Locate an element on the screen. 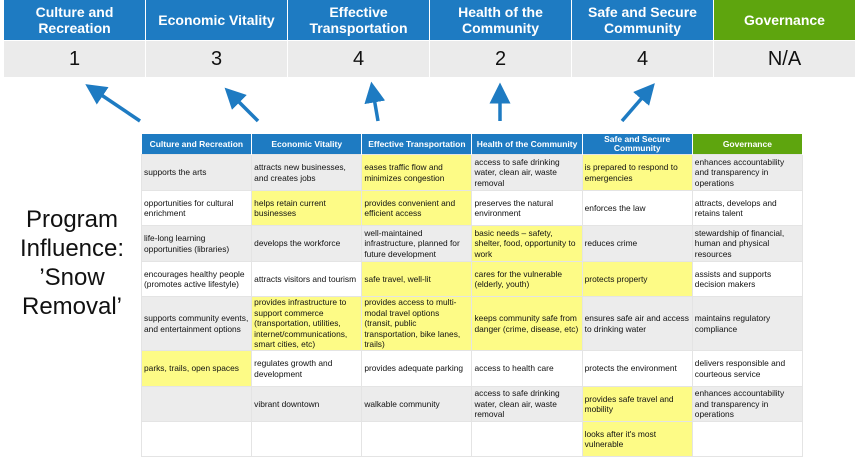  table-cell: opportunities for cultural enrichment is located at coordinates (196, 208).